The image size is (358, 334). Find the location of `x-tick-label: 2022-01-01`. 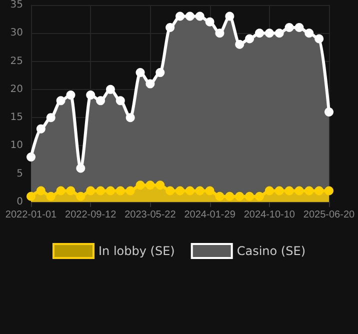

x-tick-label: 2022-01-01 is located at coordinates (31, 215).